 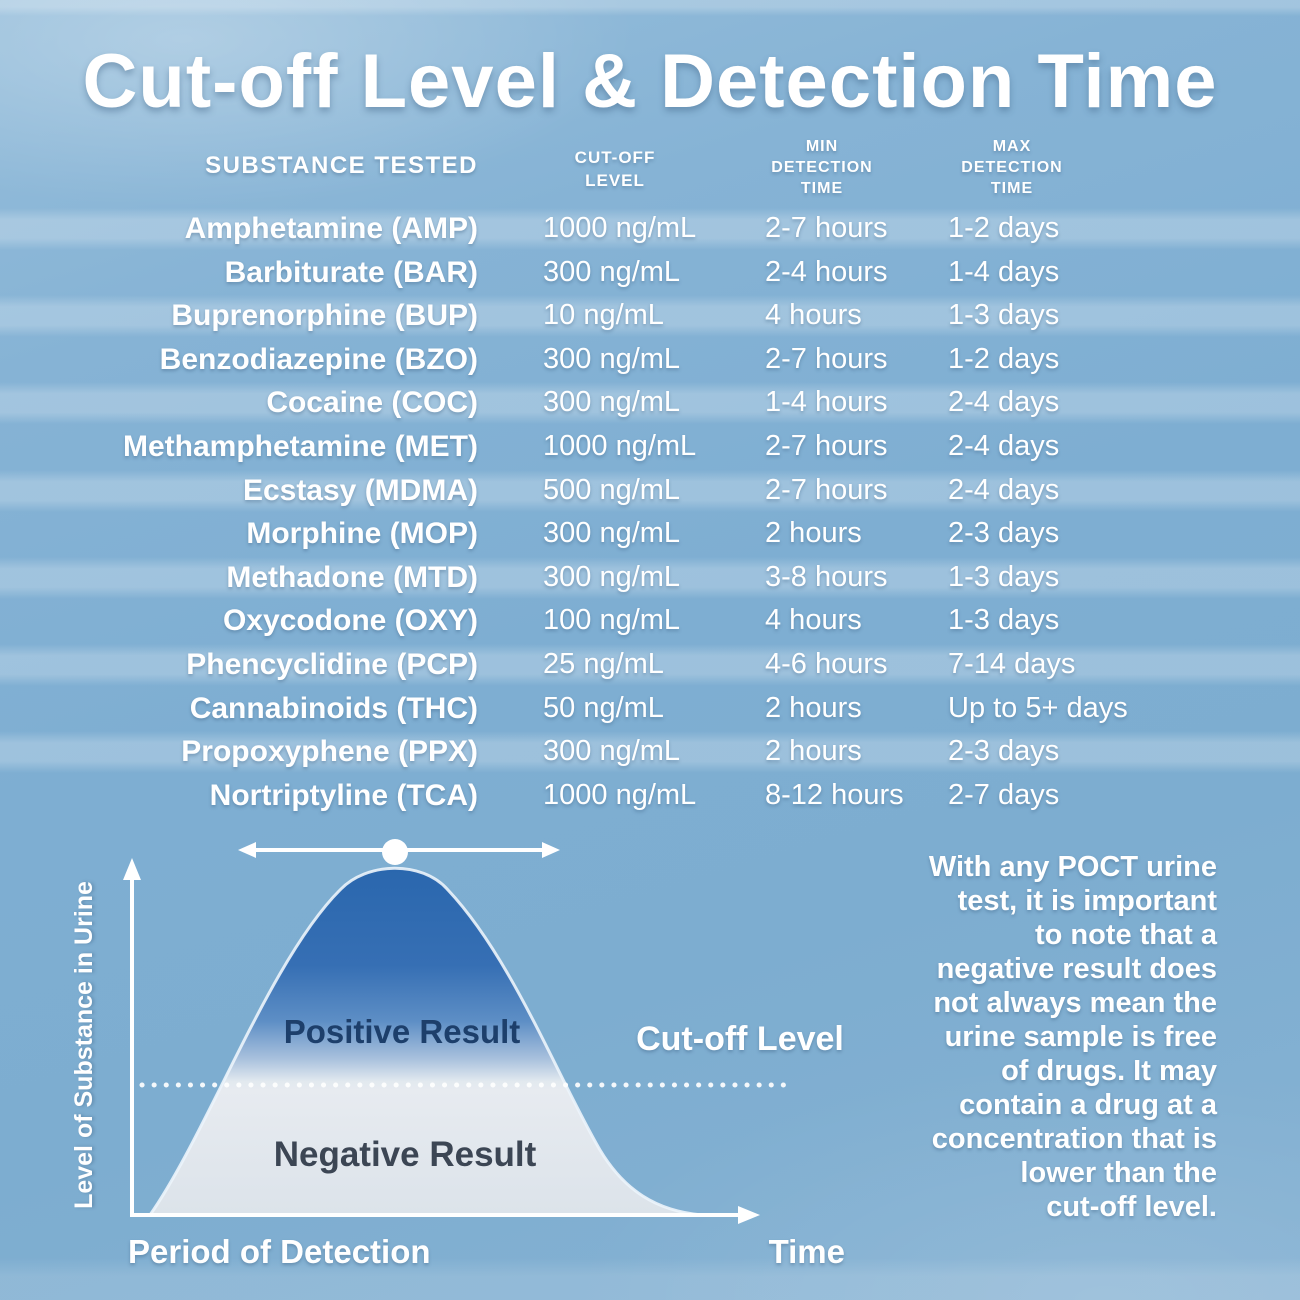 What do you see at coordinates (1004, 271) in the screenshot?
I see `cell-max: 1-4 days` at bounding box center [1004, 271].